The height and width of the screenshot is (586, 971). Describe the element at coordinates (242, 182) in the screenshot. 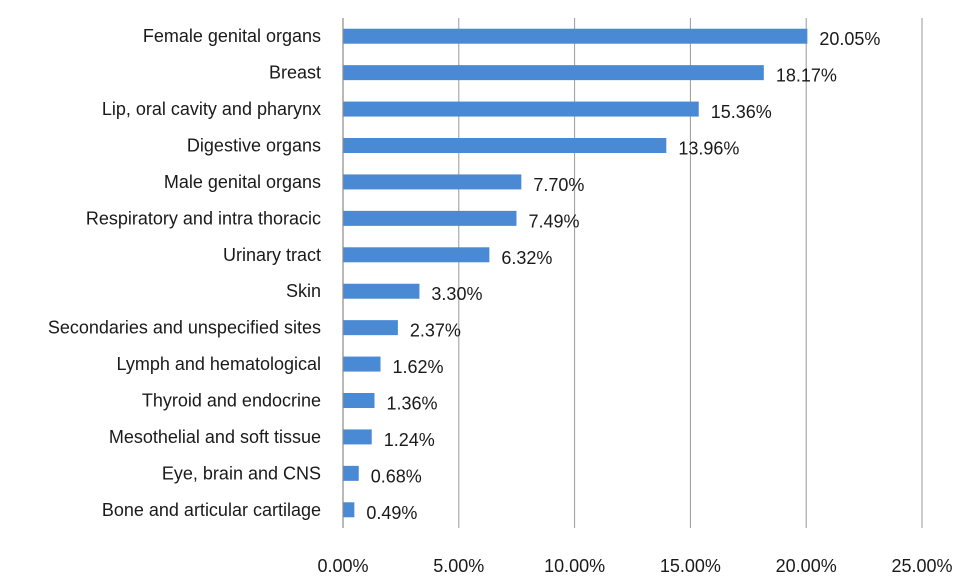

I see `category-label: Male genital organs` at that location.